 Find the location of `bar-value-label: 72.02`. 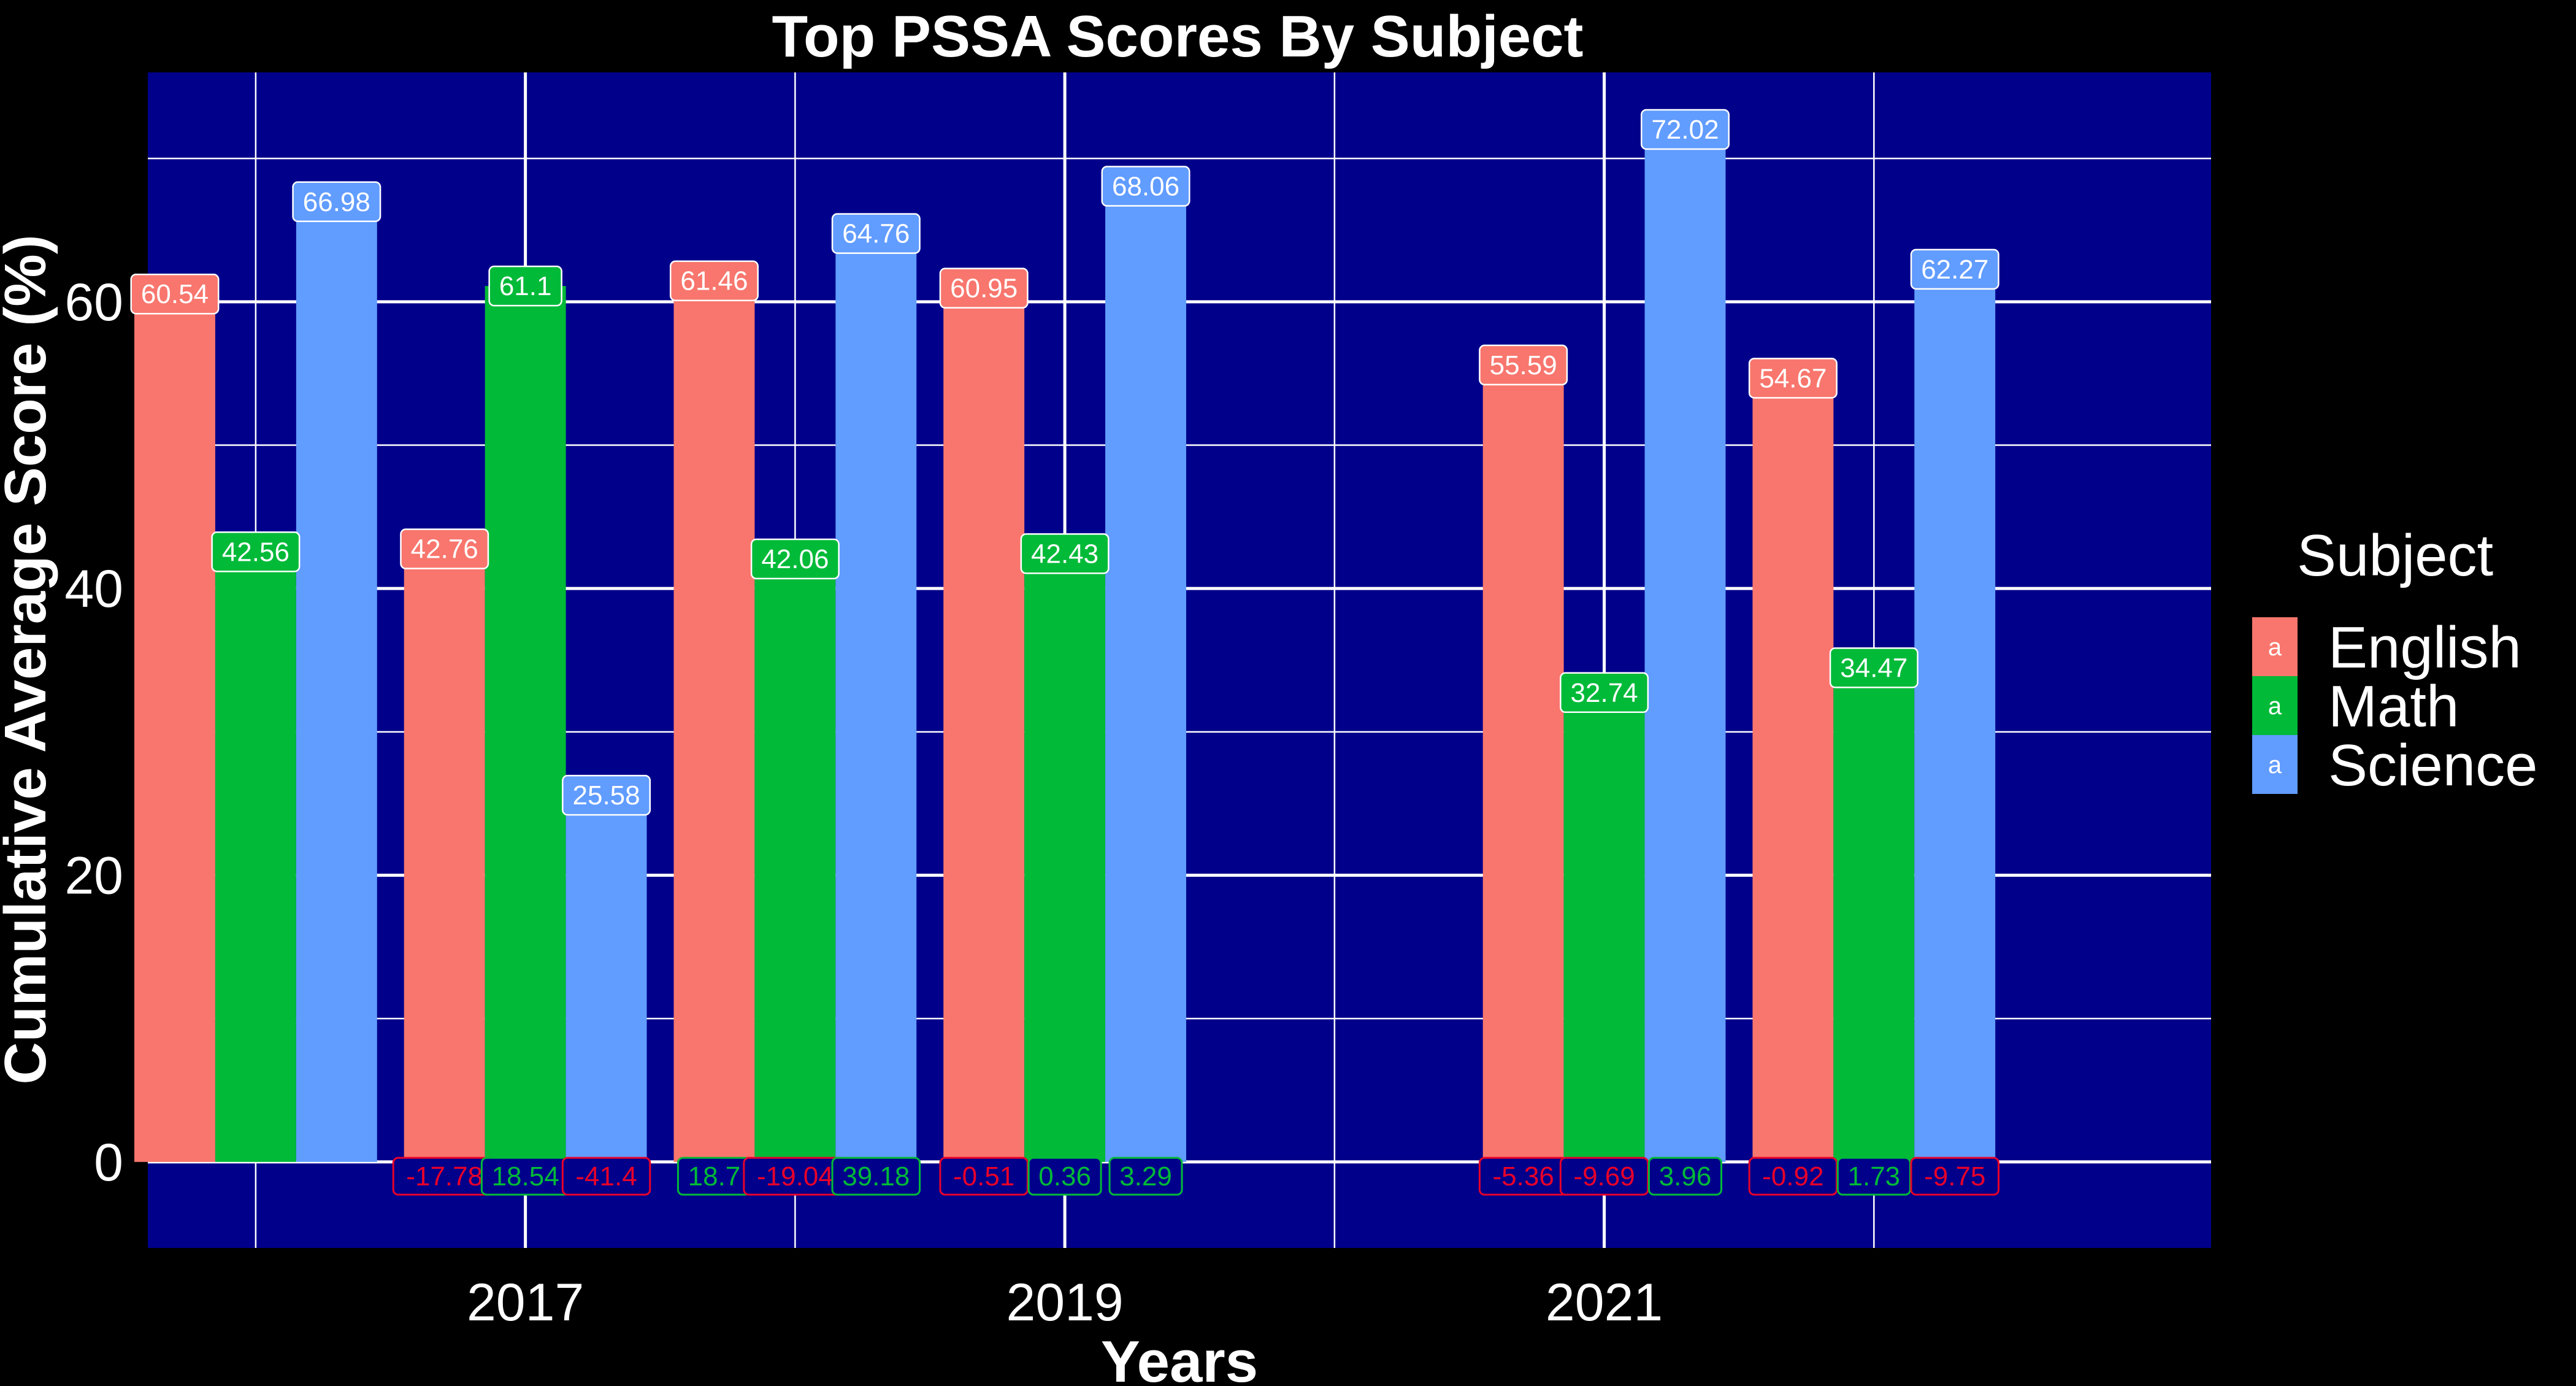

bar-value-label: 72.02 is located at coordinates (1685, 129).